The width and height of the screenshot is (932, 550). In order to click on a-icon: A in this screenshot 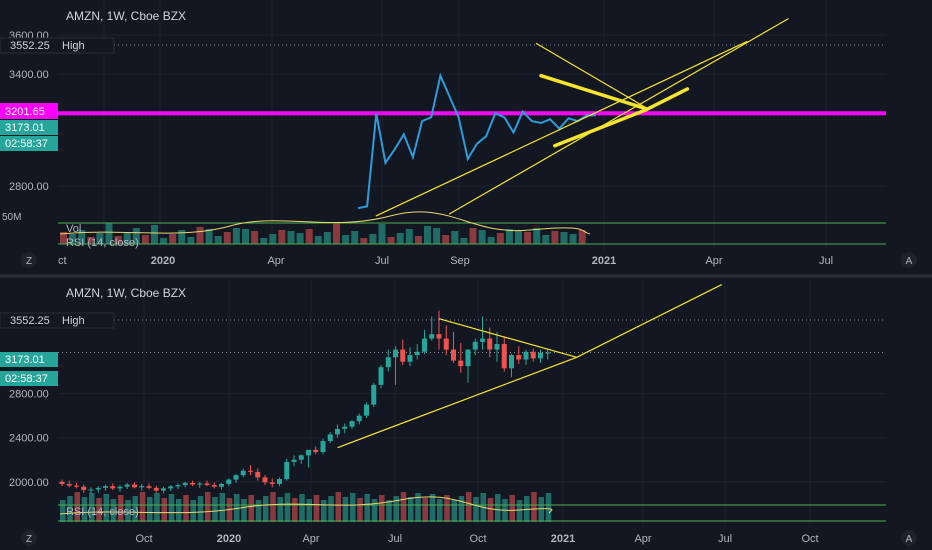, I will do `click(909, 261)`.